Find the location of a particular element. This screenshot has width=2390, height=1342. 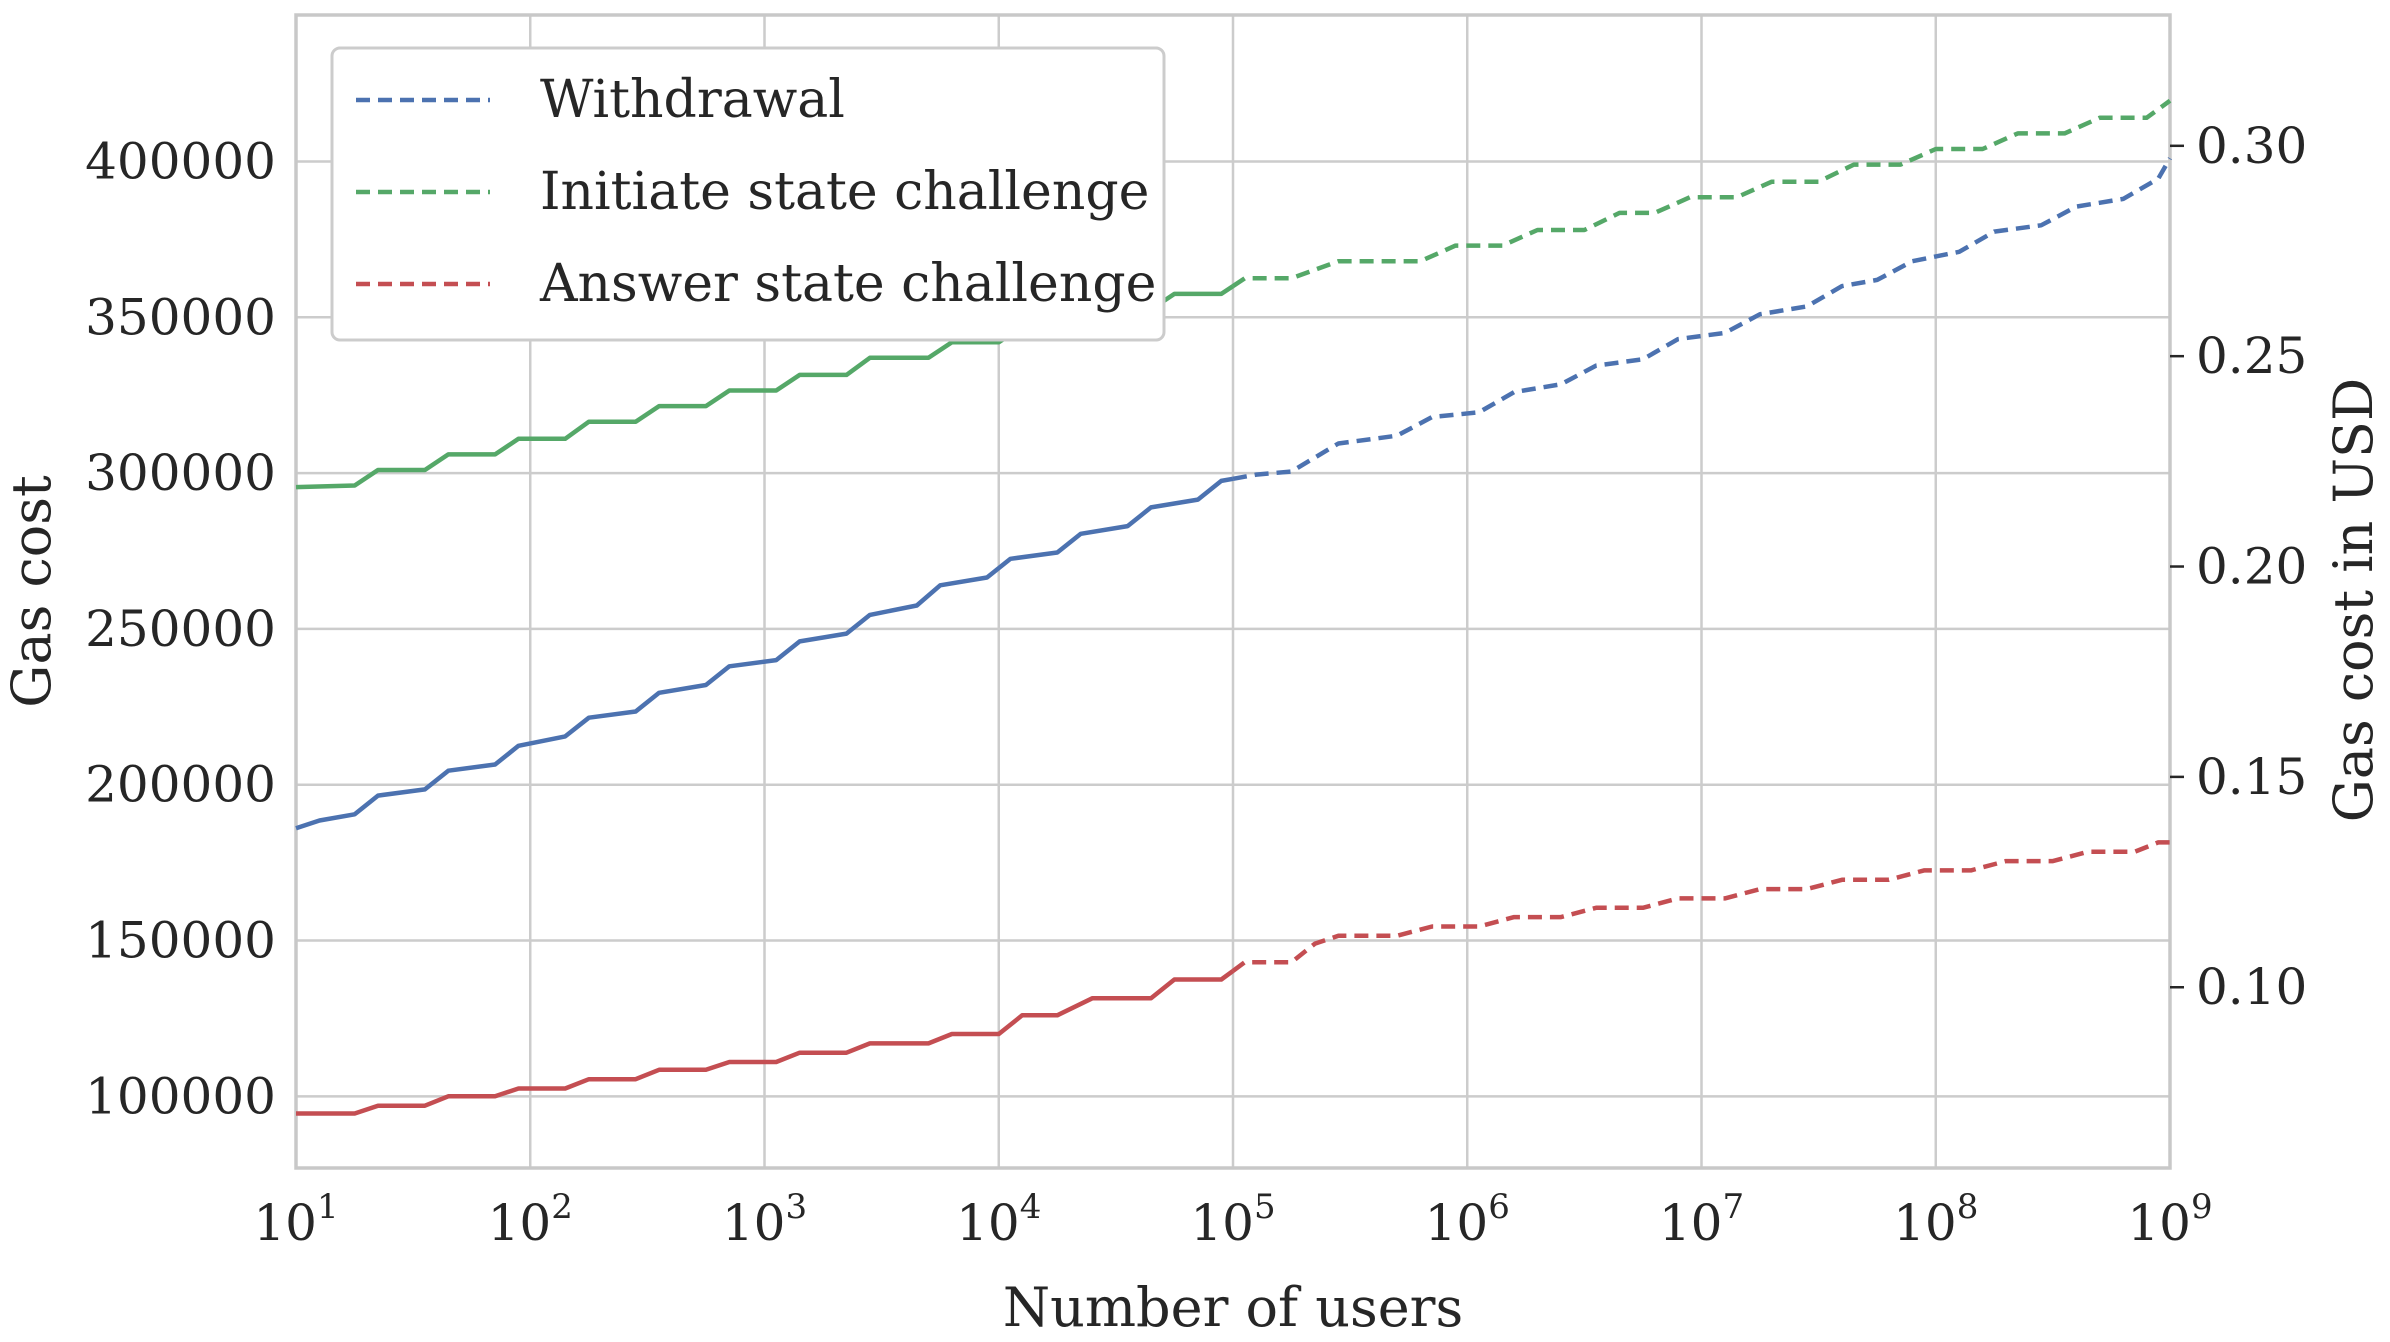

y-tick-label: 250000 is located at coordinates (180, 629).